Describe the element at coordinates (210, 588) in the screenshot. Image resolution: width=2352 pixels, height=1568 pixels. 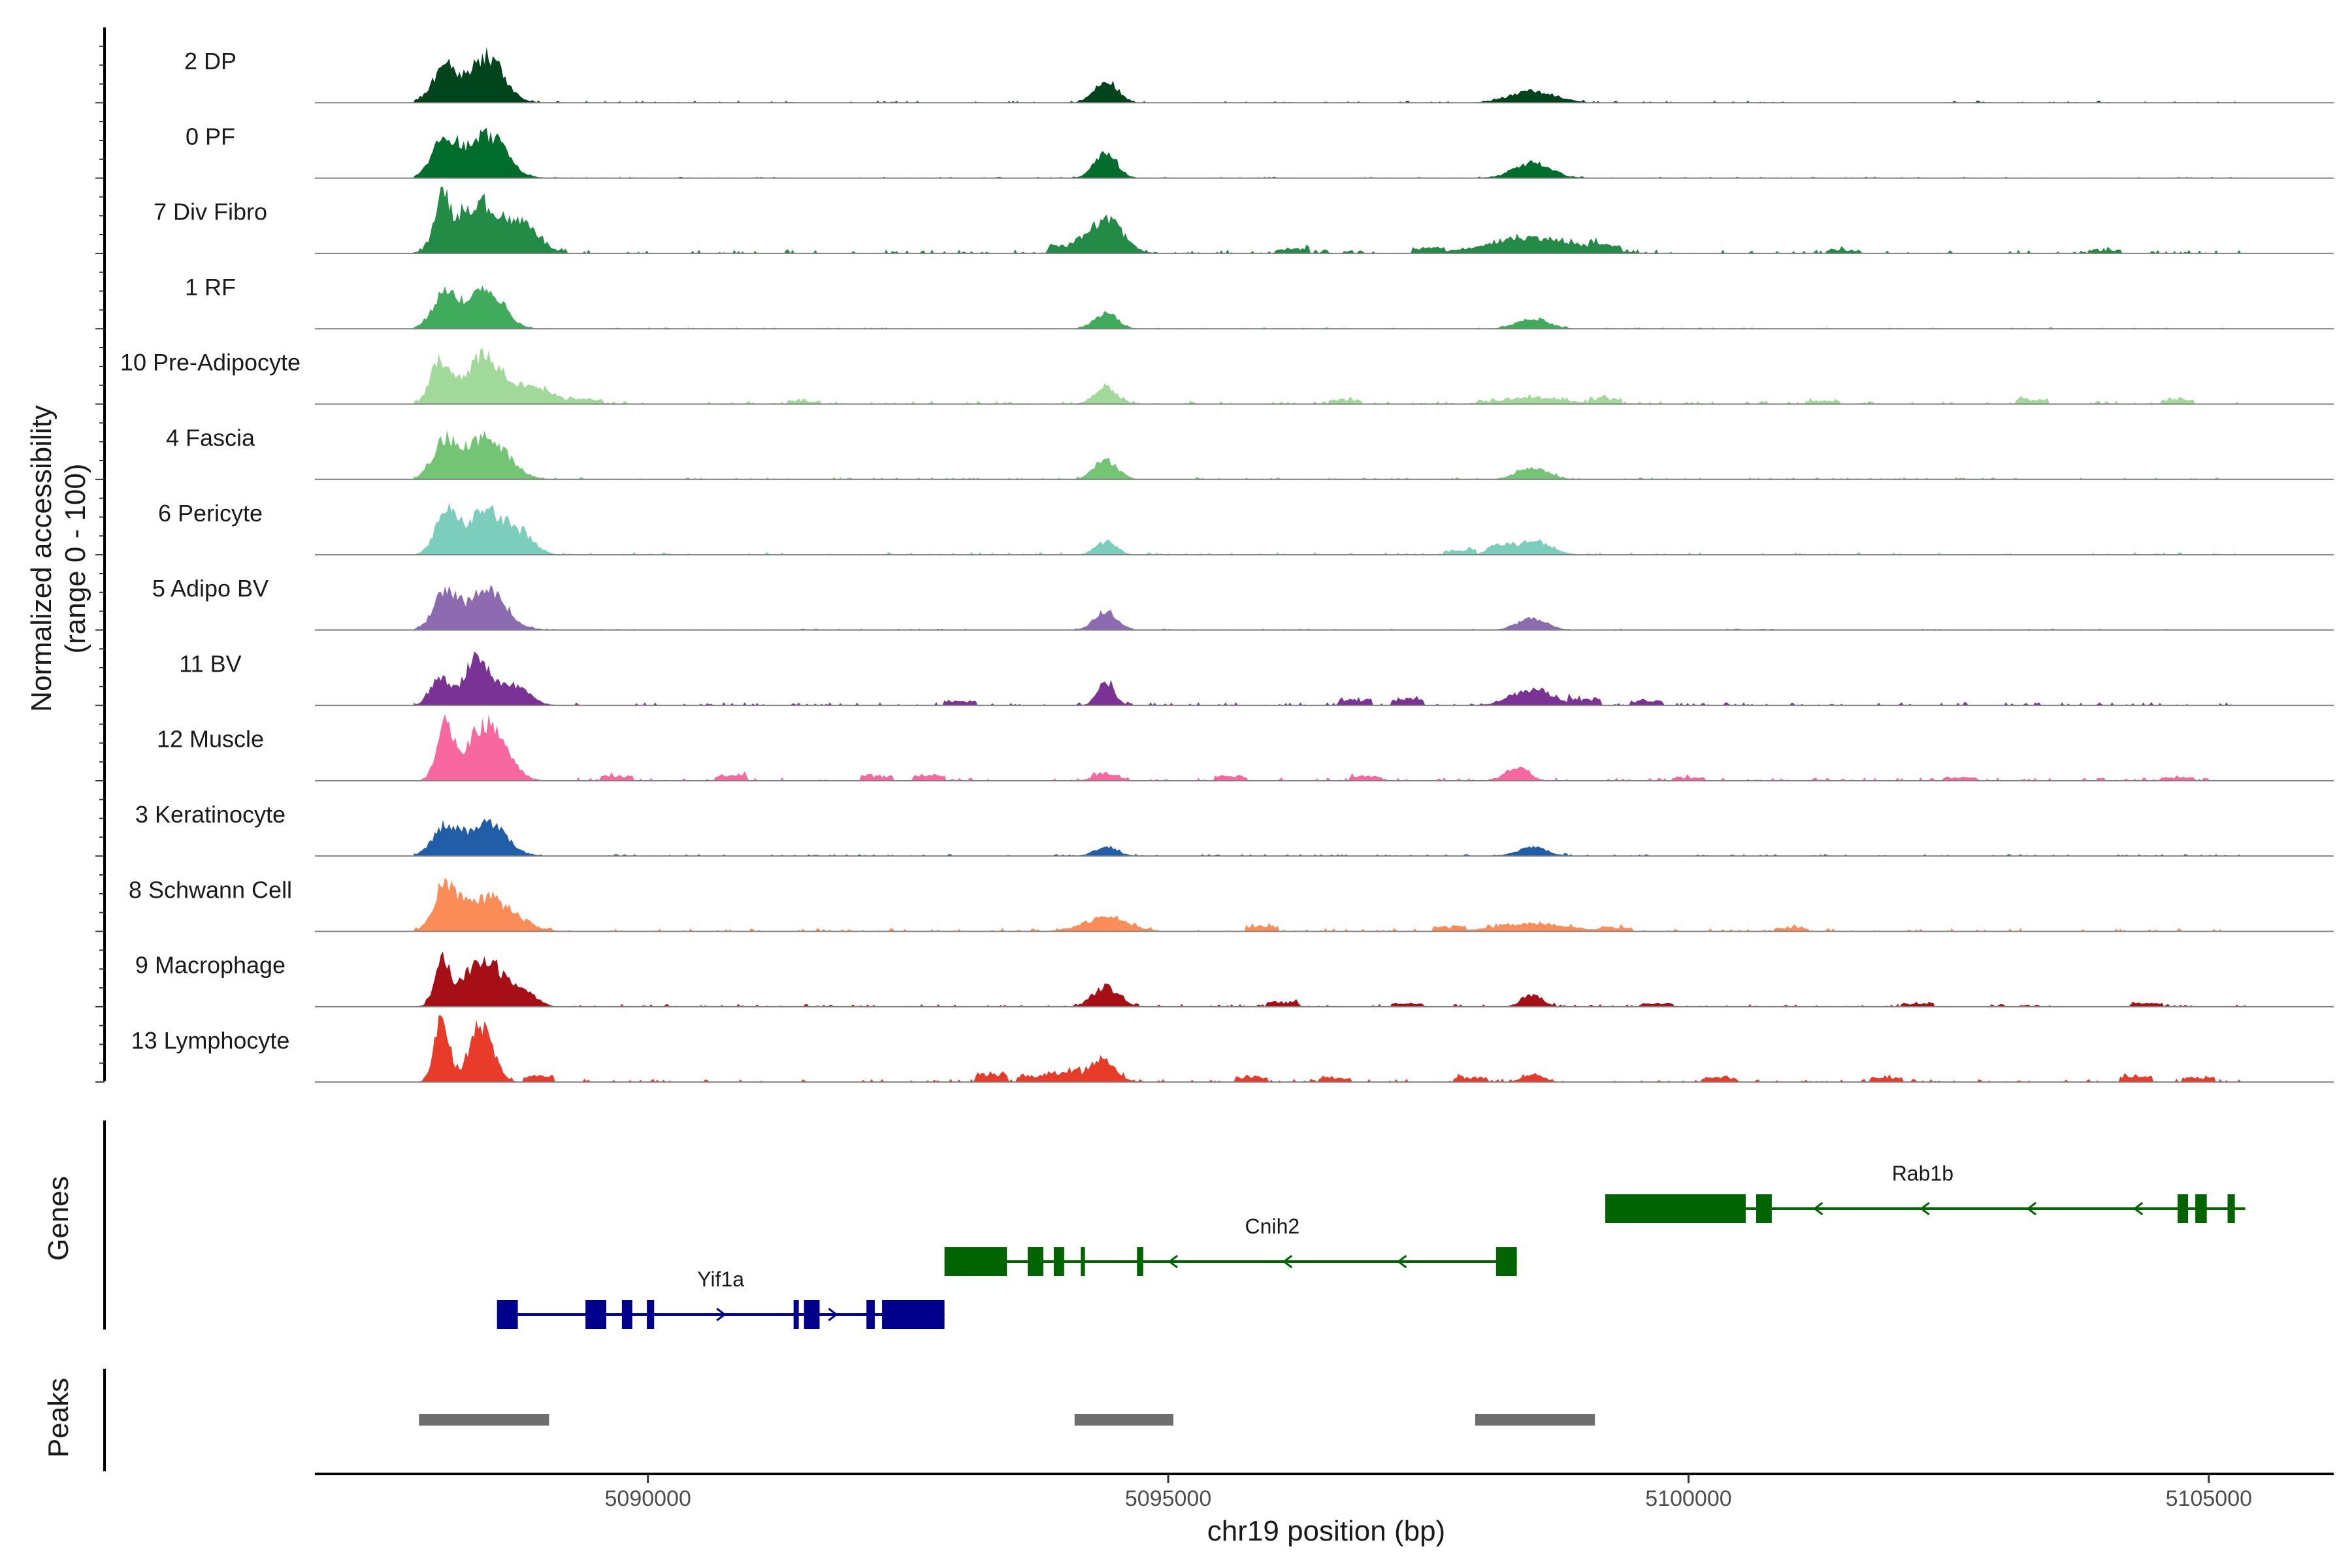
I see `track-label-5-adipo-bv: 5 Adipo BV` at that location.